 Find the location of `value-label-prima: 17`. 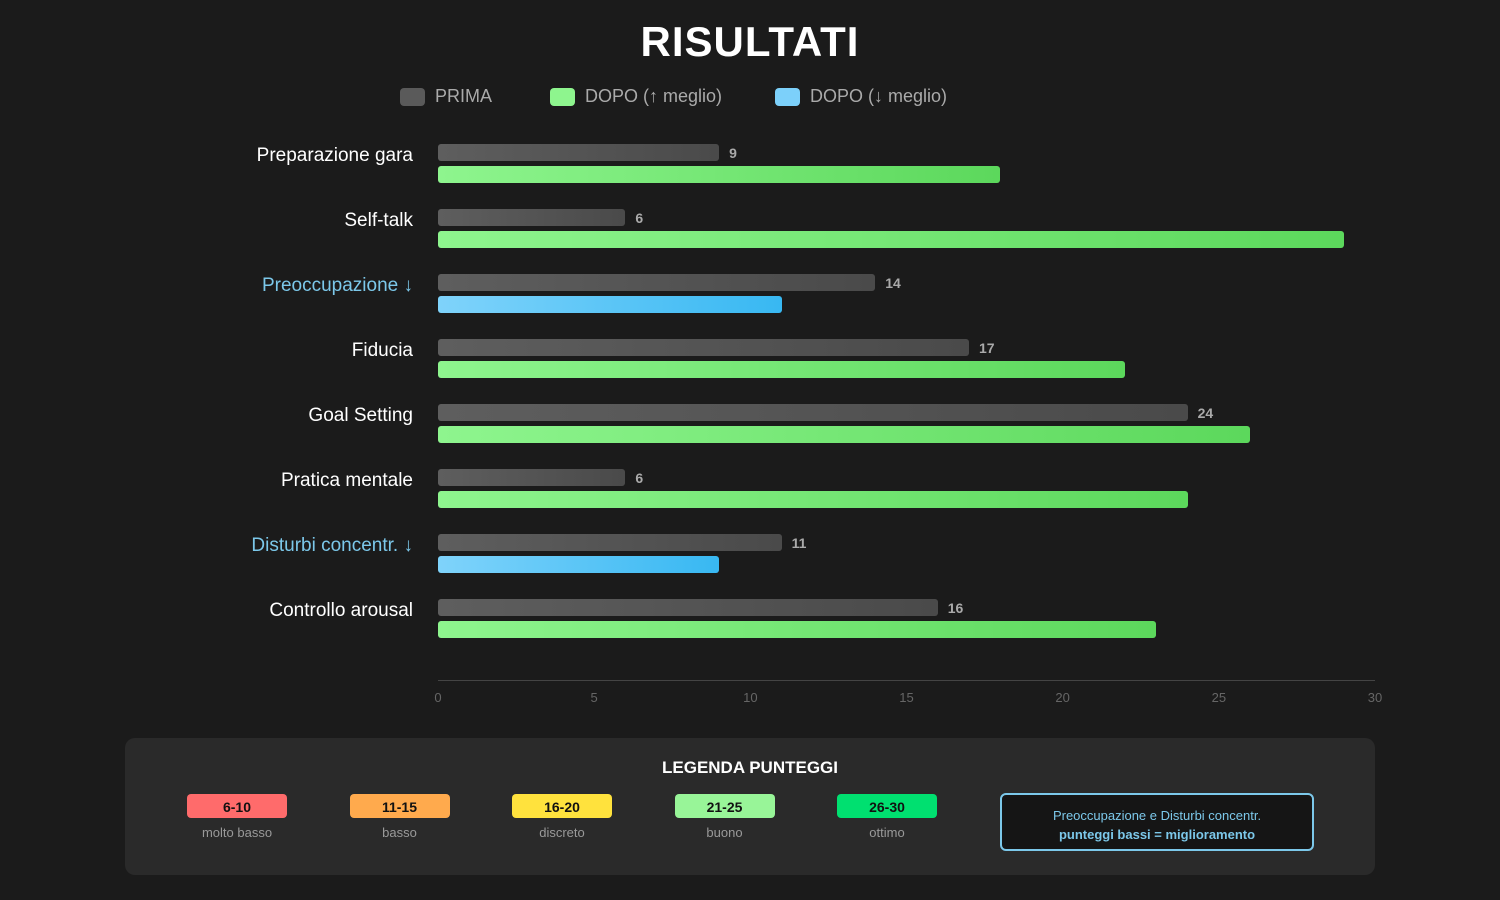

value-label-prima: 17 is located at coordinates (986, 348).